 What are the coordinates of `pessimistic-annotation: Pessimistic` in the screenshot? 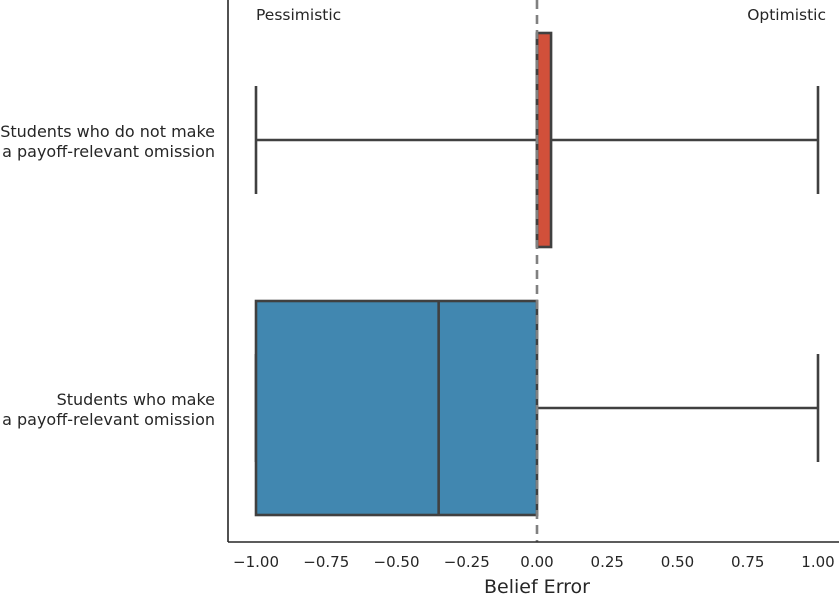 It's located at (298, 15).